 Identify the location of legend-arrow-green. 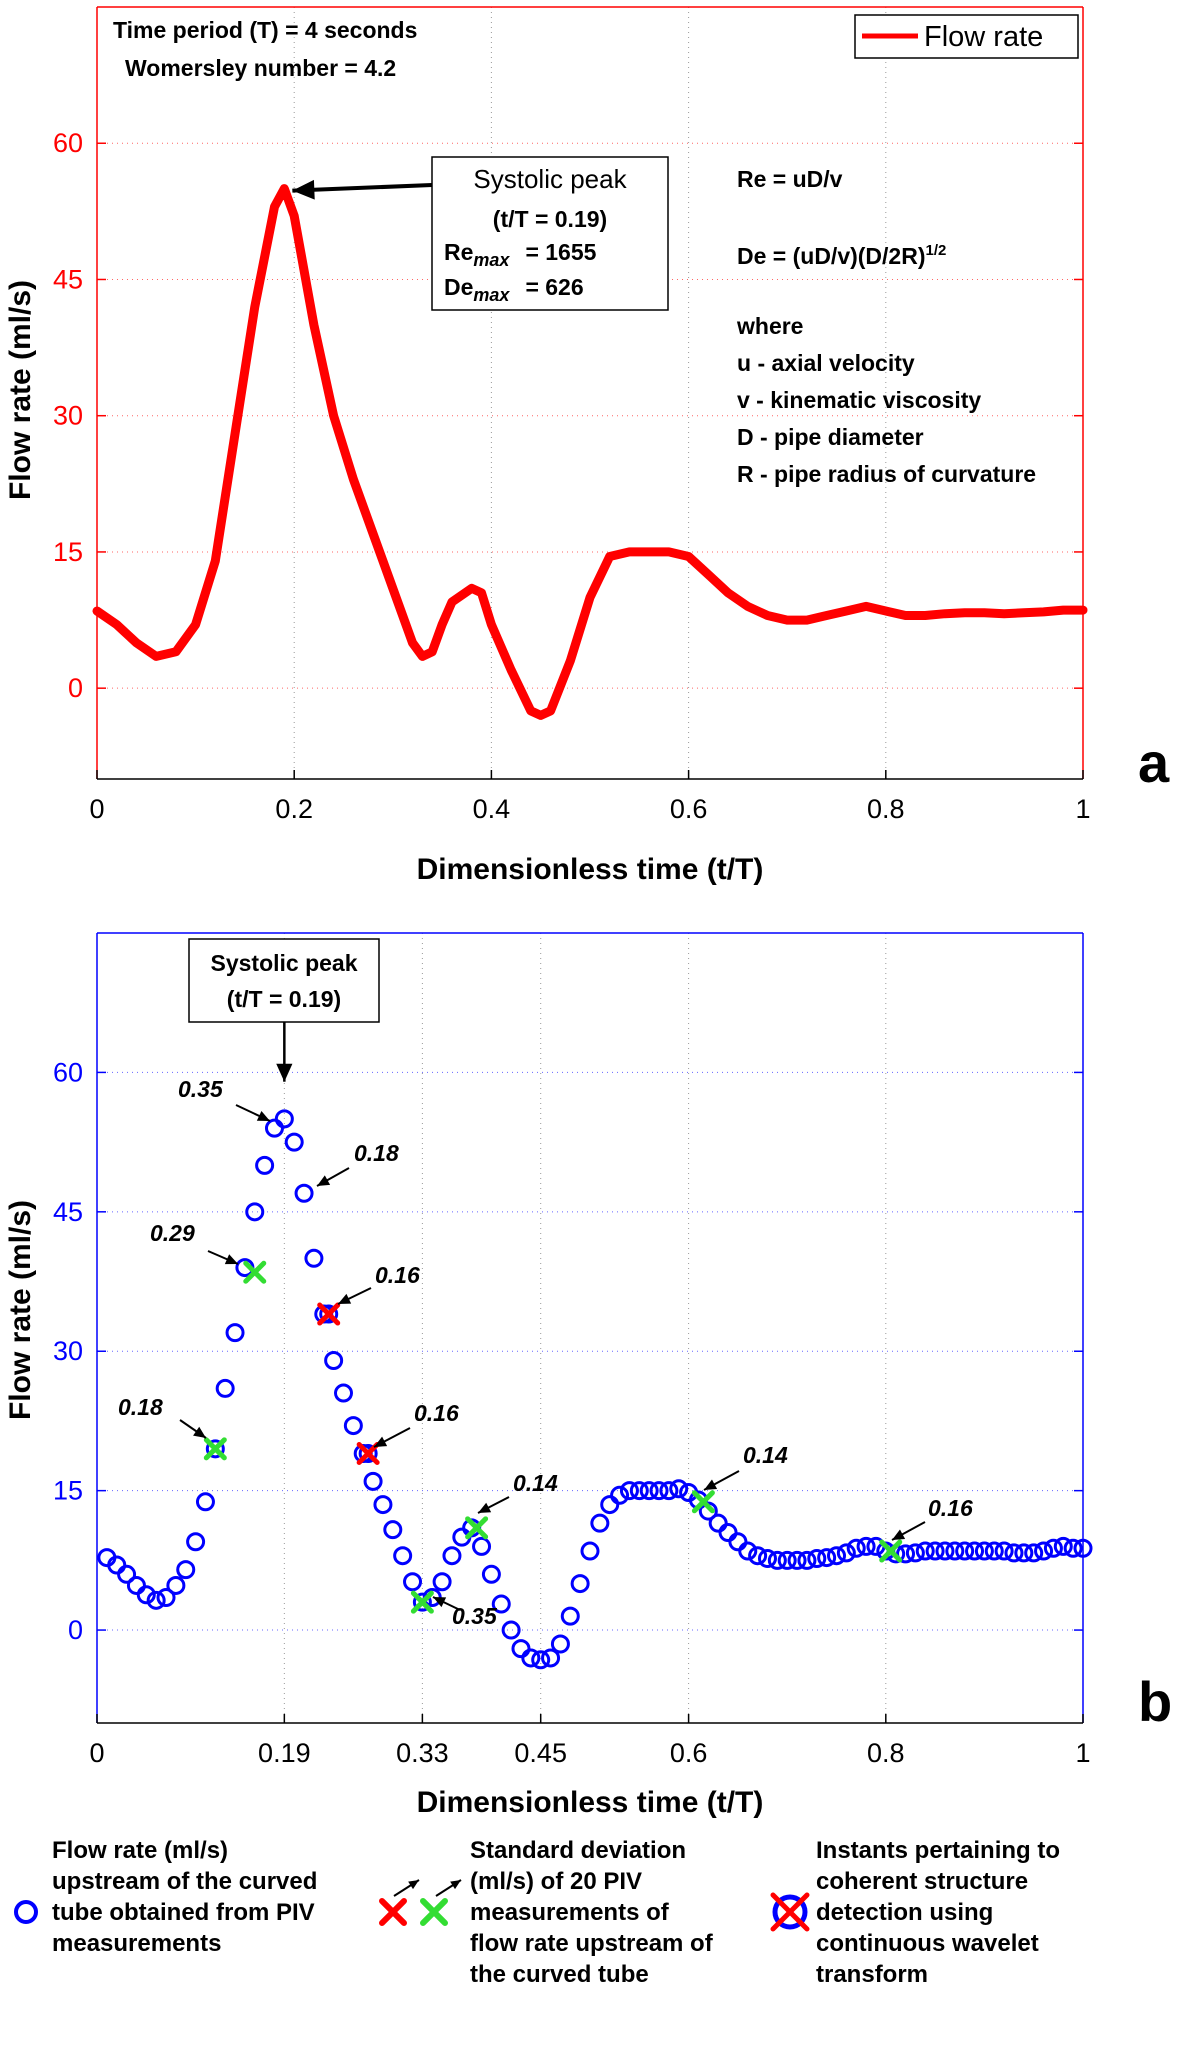
(448, 1888).